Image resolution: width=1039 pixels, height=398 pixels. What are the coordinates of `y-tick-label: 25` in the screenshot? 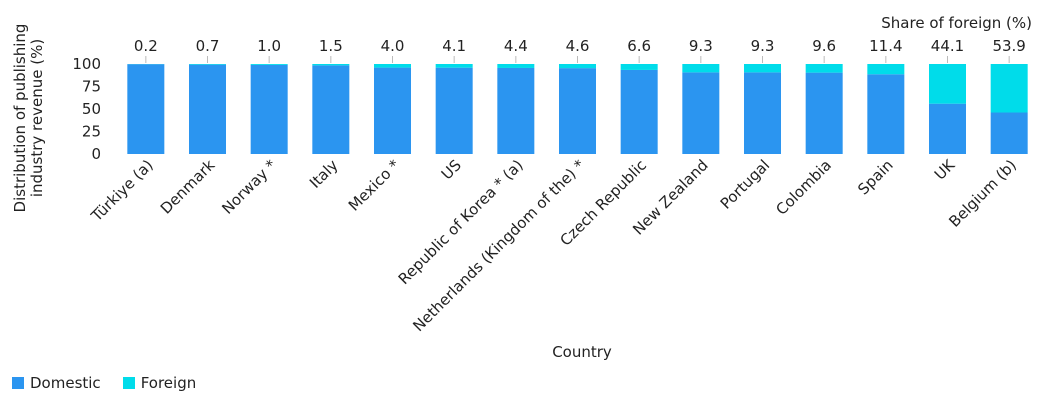 It's located at (91, 132).